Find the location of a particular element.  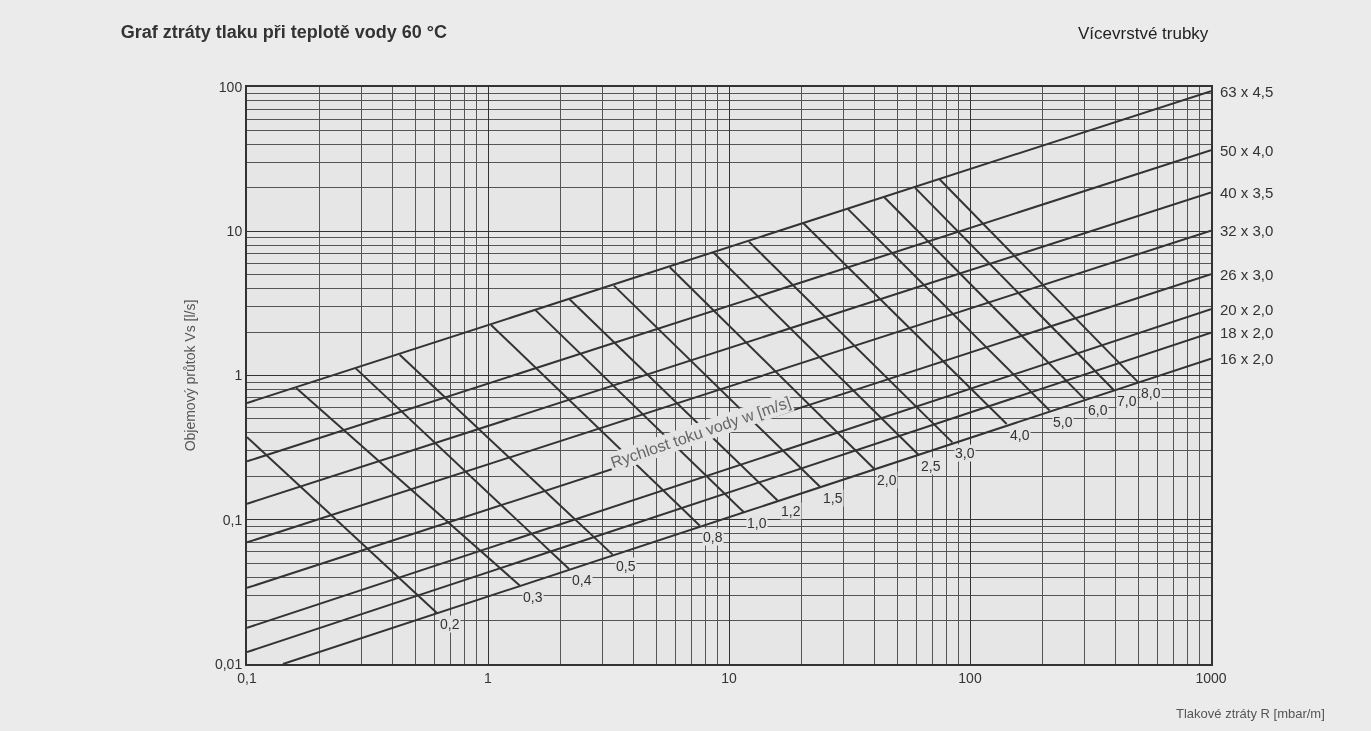

x-tick-label: 10 is located at coordinates (729, 677).